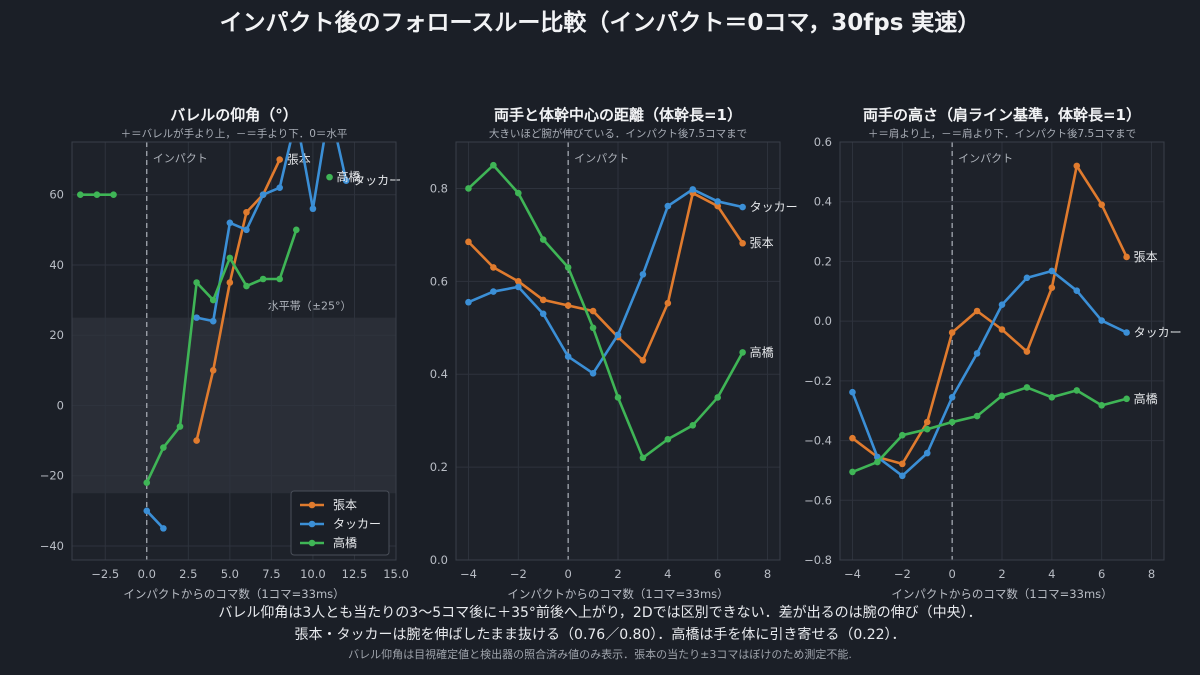  Describe the element at coordinates (951, 574) in the screenshot. I see `chart-height-xtick-label: 0` at that location.